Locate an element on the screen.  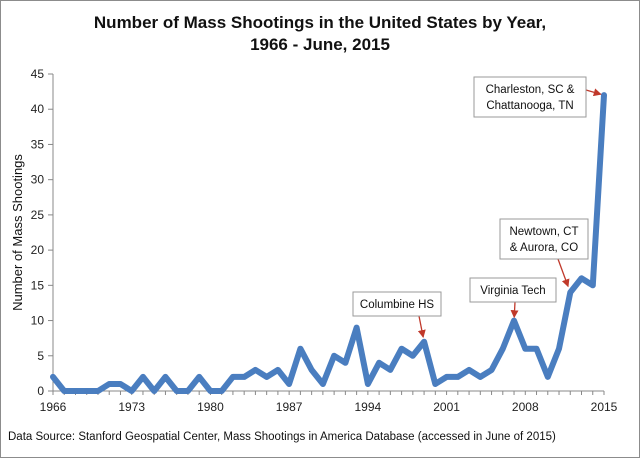
annotation-label: Virginia Tech is located at coordinates (512, 291).